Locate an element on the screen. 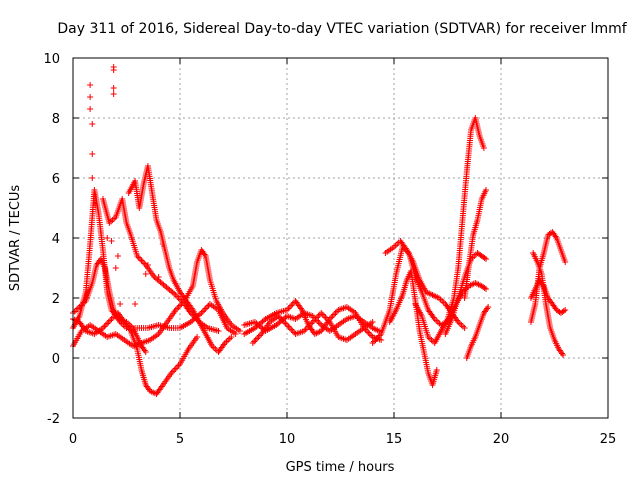  x-tick-label: 0 is located at coordinates (73, 439).